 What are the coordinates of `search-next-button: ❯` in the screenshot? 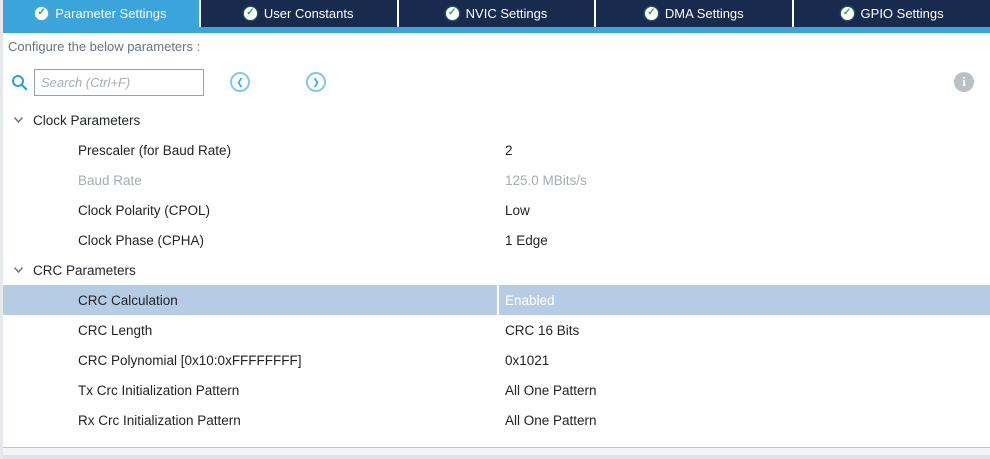 It's located at (316, 82).